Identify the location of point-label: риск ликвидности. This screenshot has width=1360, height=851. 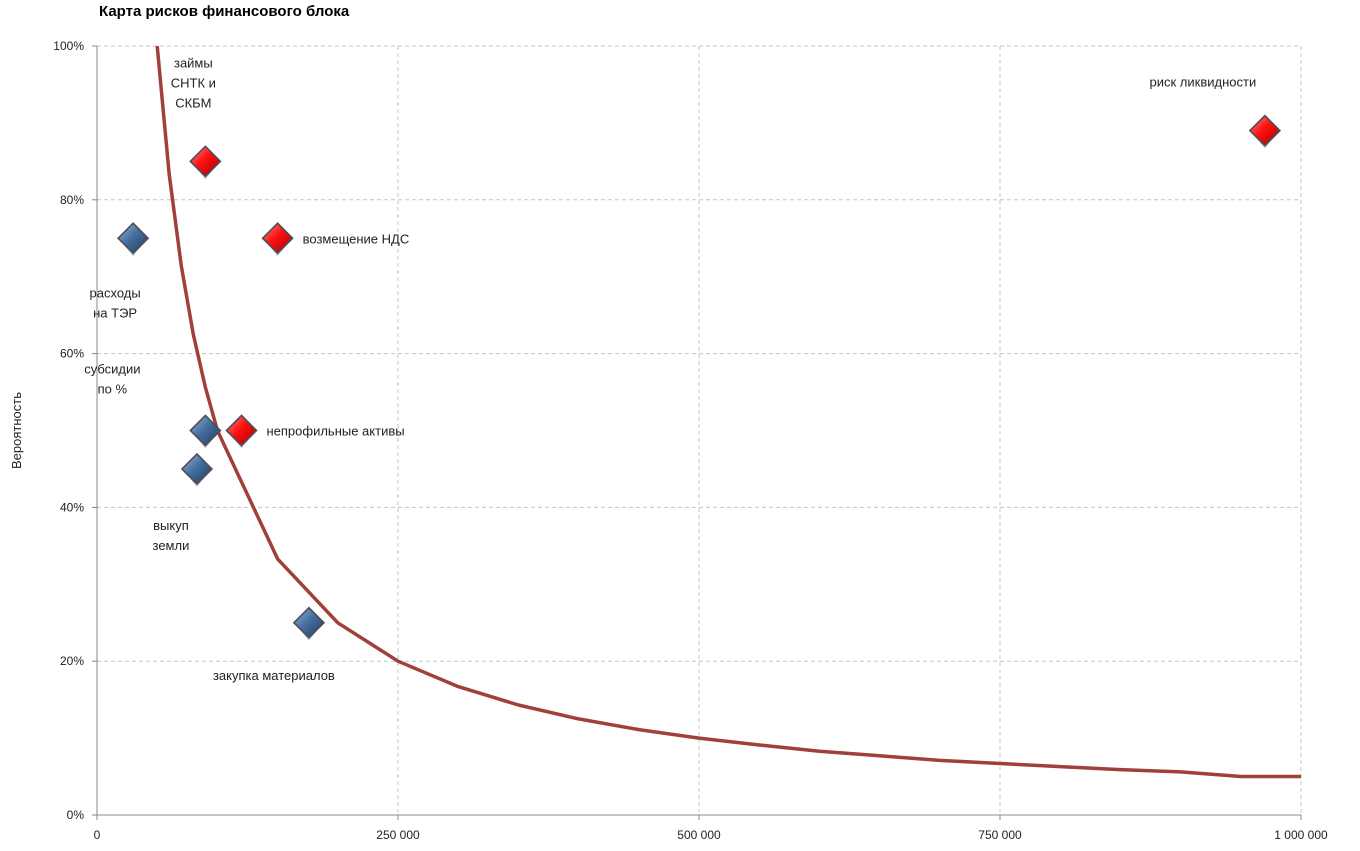
(1203, 82).